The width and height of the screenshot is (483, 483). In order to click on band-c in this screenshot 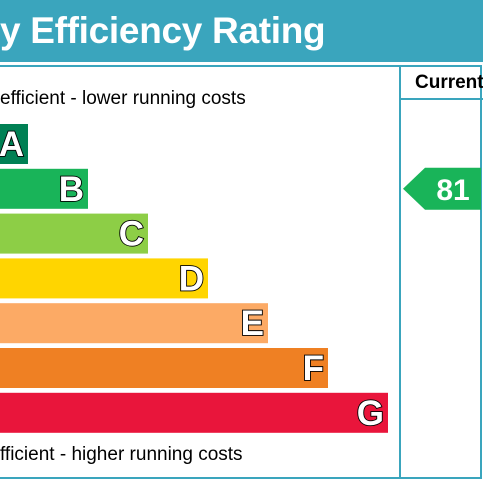, I will do `click(74, 233)`.